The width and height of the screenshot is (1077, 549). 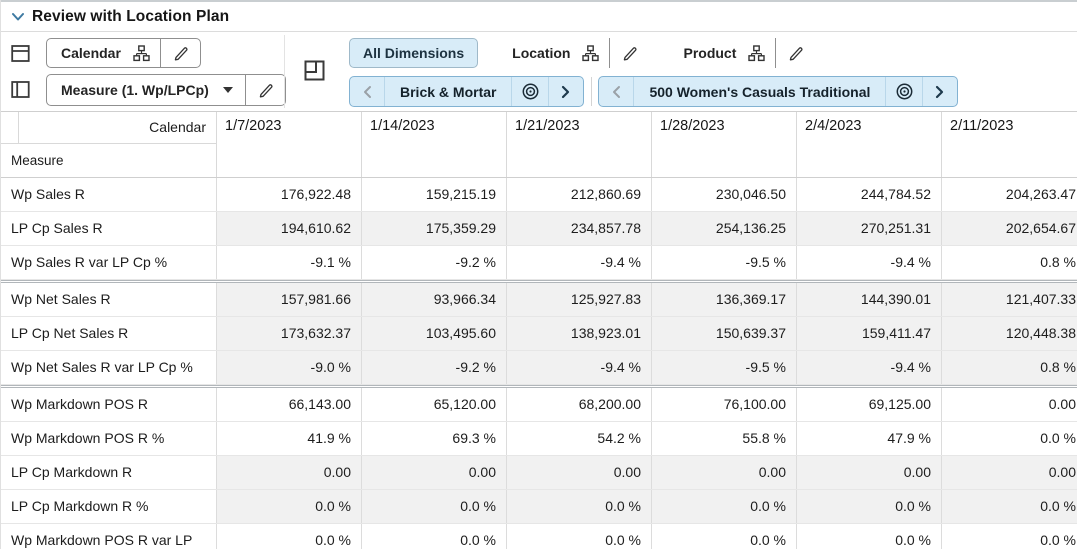 What do you see at coordinates (724, 438) in the screenshot?
I see `data-cell: 55.8 %` at bounding box center [724, 438].